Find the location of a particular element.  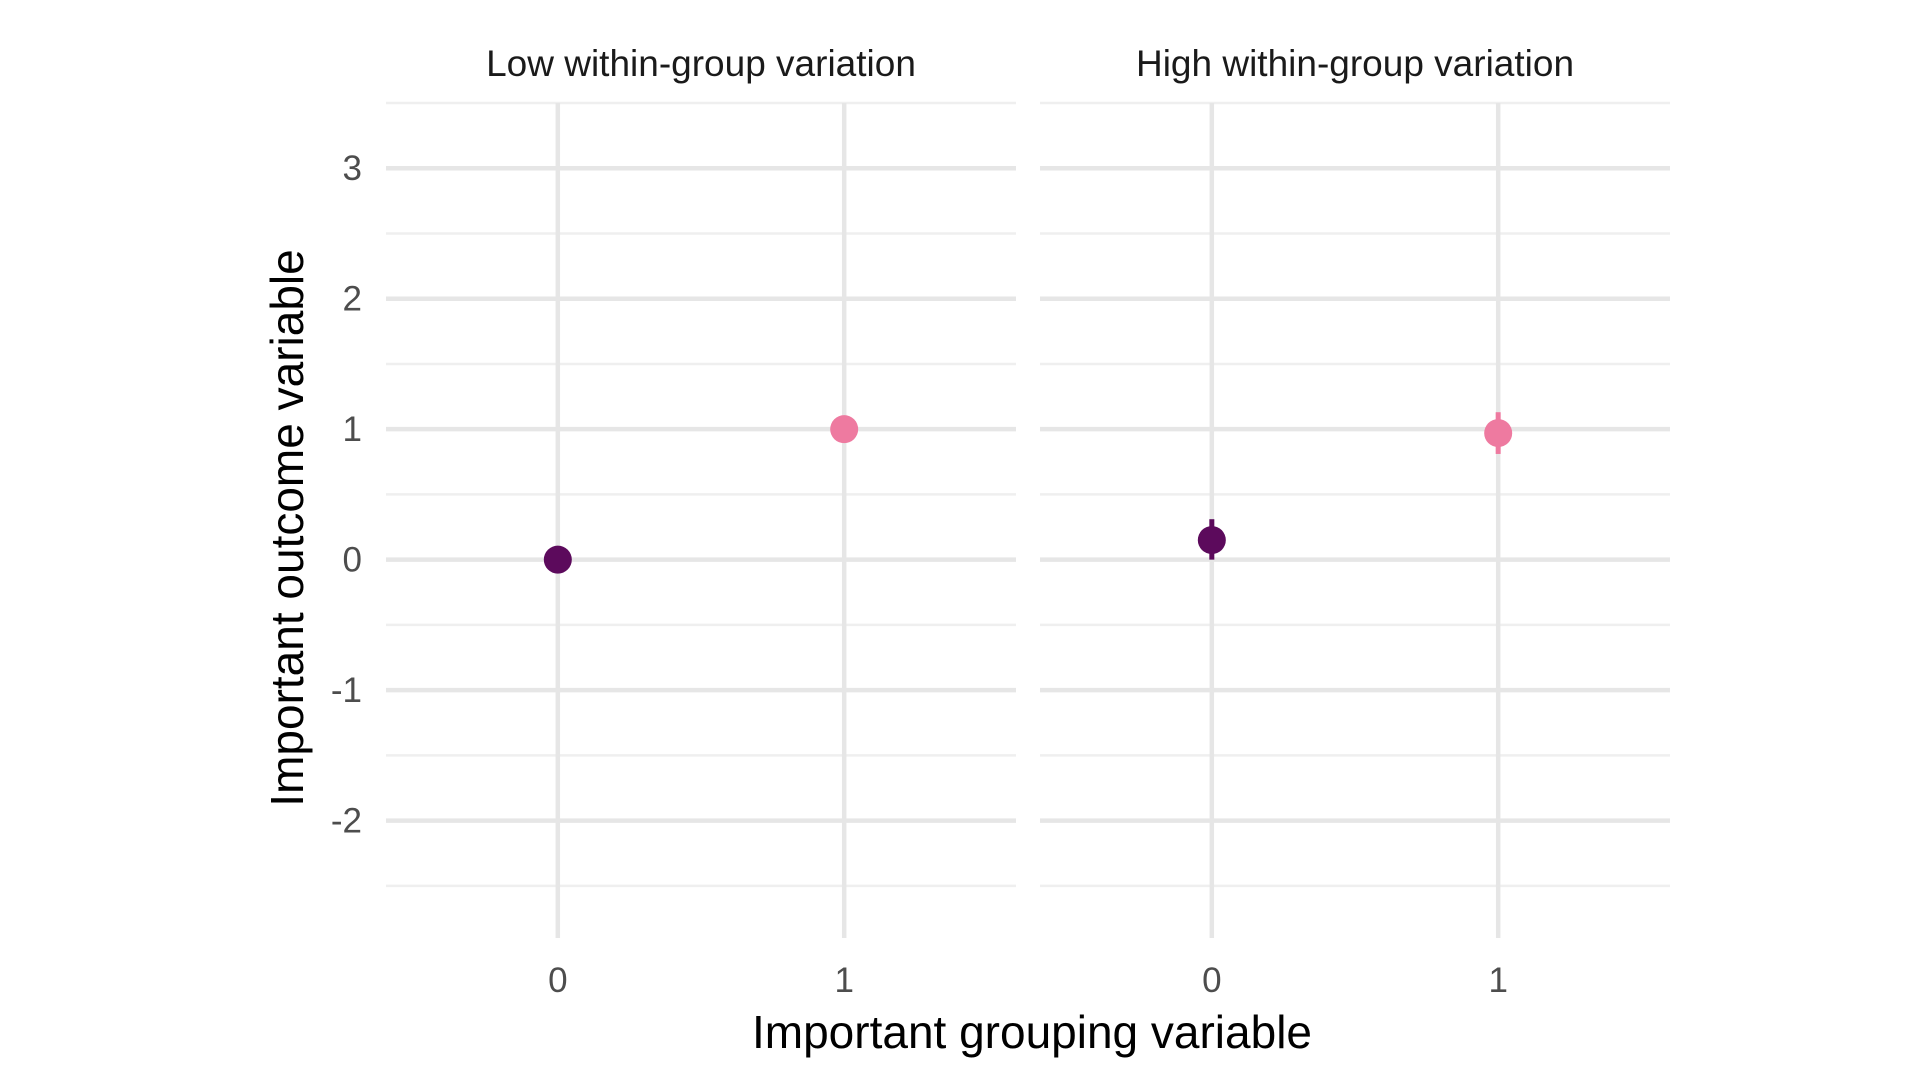

y-tick-label: 0 is located at coordinates (352, 560).